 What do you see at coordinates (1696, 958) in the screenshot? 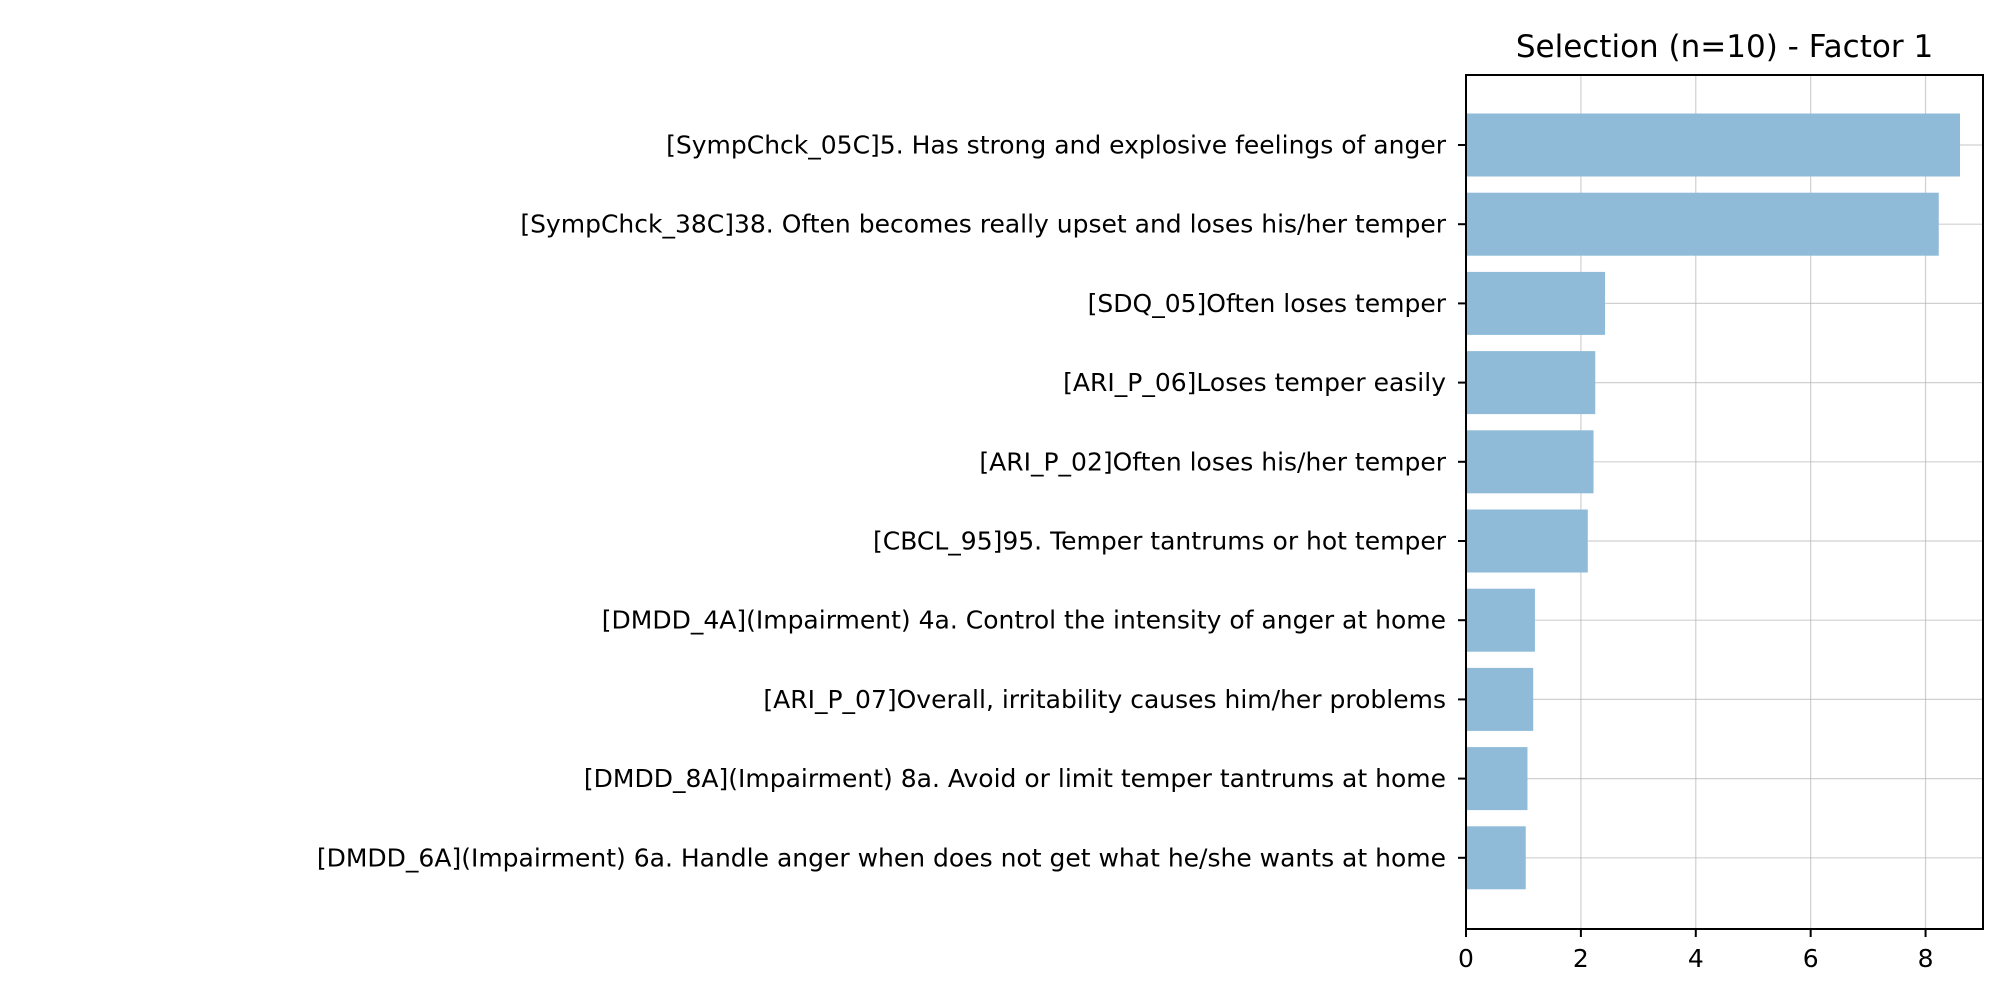
I see `x-tick-label: 4` at bounding box center [1696, 958].